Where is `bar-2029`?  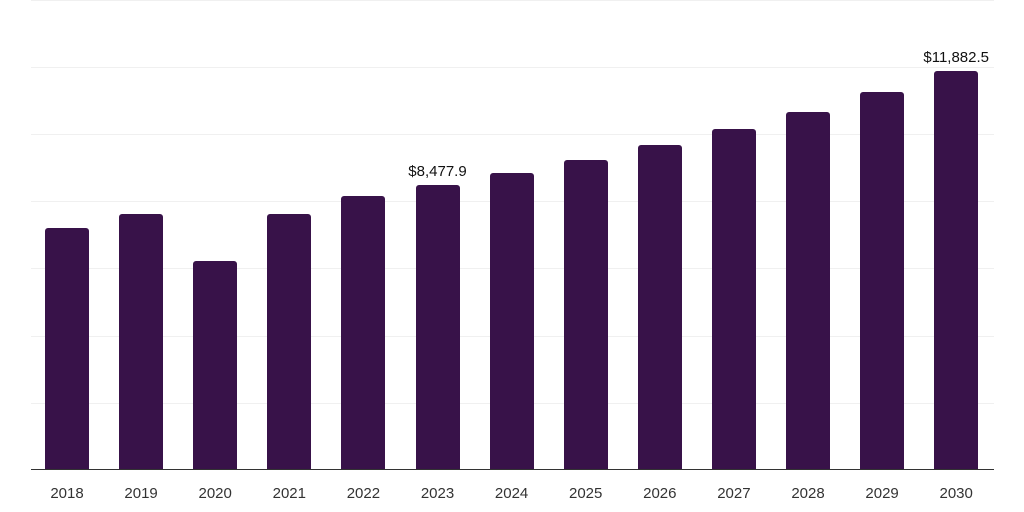 bar-2029 is located at coordinates (882, 281).